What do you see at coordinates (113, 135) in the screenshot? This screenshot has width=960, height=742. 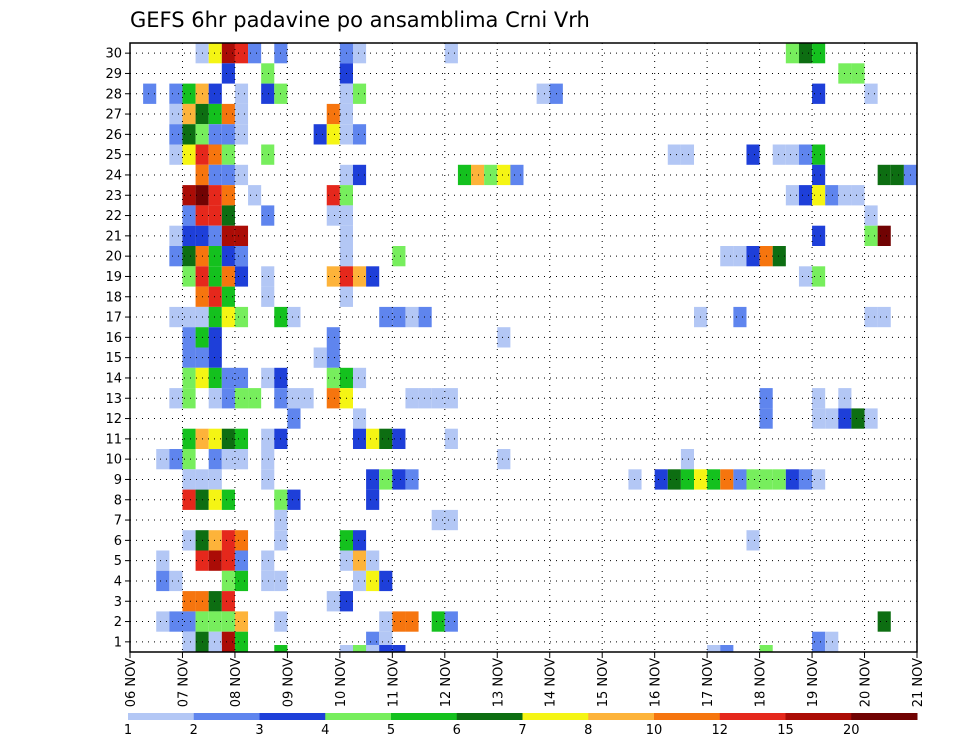 I see `y-tick-label: 26` at bounding box center [113, 135].